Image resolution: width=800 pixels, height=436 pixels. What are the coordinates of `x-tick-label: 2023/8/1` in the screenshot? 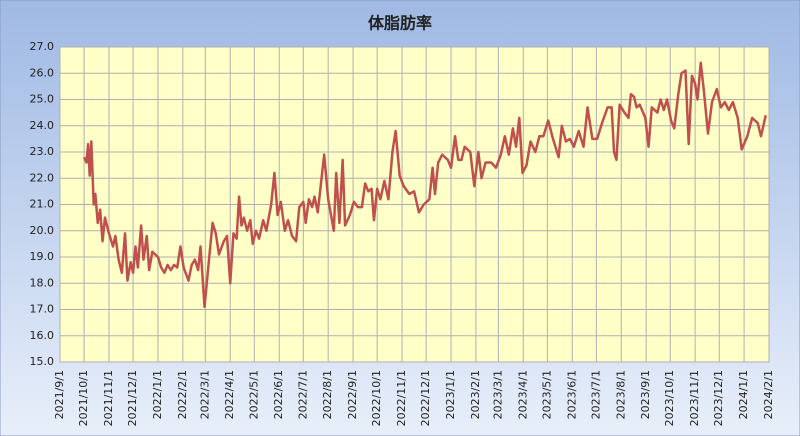 It's located at (620, 394).